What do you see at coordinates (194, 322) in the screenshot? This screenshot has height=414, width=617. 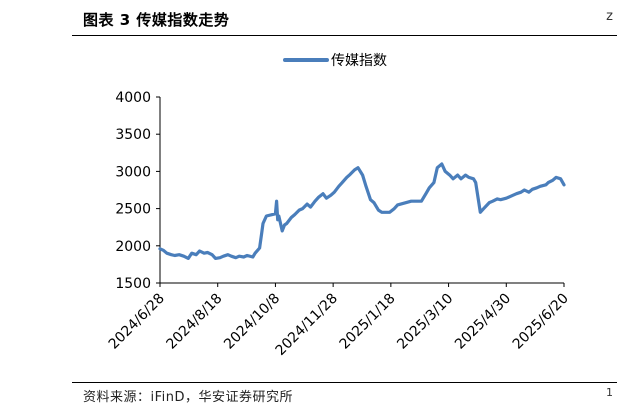 I see `x-tick-label: 2024/8/18` at bounding box center [194, 322].